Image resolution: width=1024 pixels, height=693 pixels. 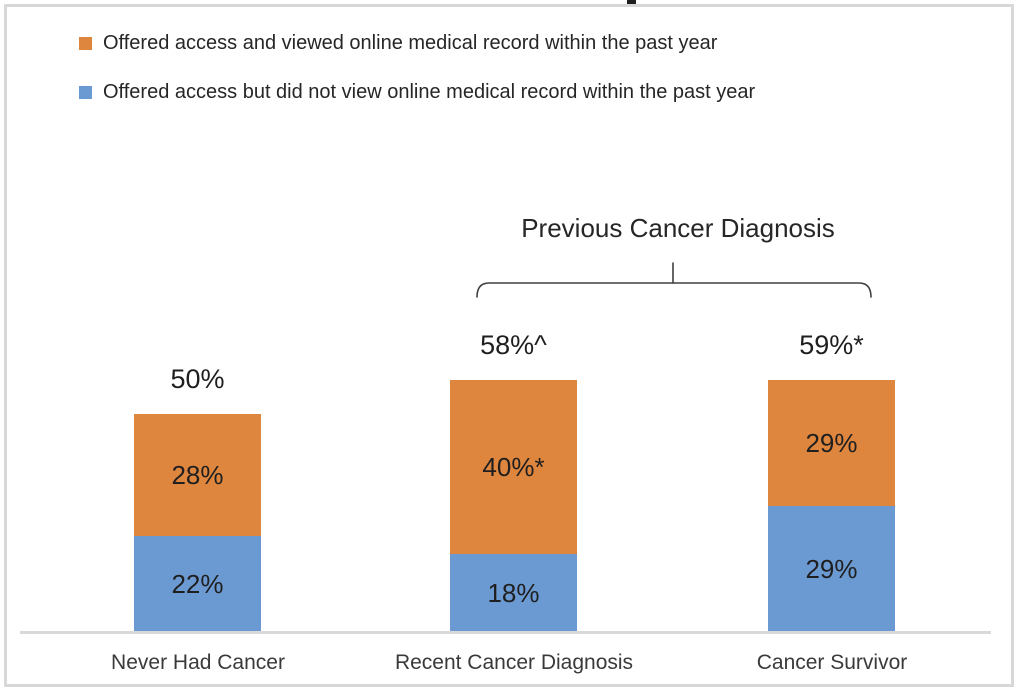 I want to click on x-axis-line, so click(x=505, y=632).